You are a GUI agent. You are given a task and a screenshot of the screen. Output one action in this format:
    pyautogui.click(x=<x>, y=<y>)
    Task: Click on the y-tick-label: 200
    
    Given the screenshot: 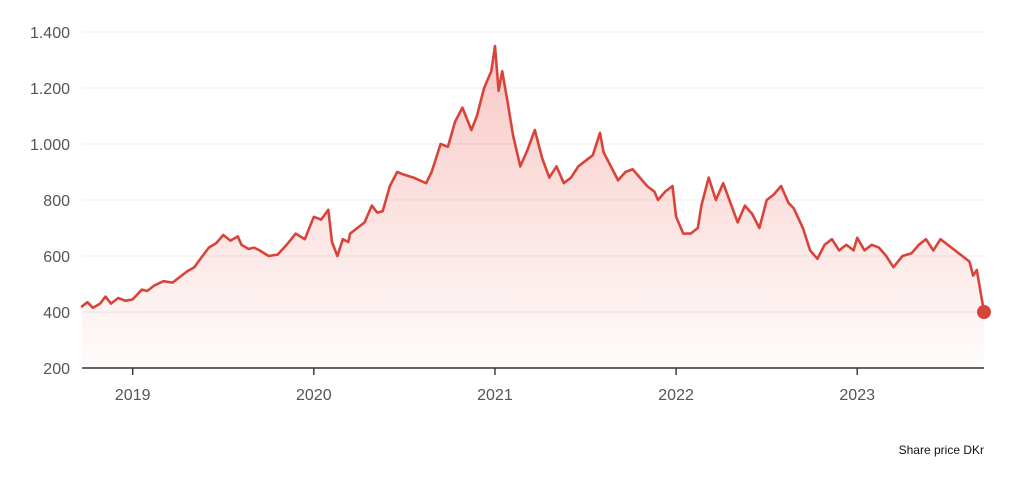 What is the action you would take?
    pyautogui.click(x=56, y=369)
    